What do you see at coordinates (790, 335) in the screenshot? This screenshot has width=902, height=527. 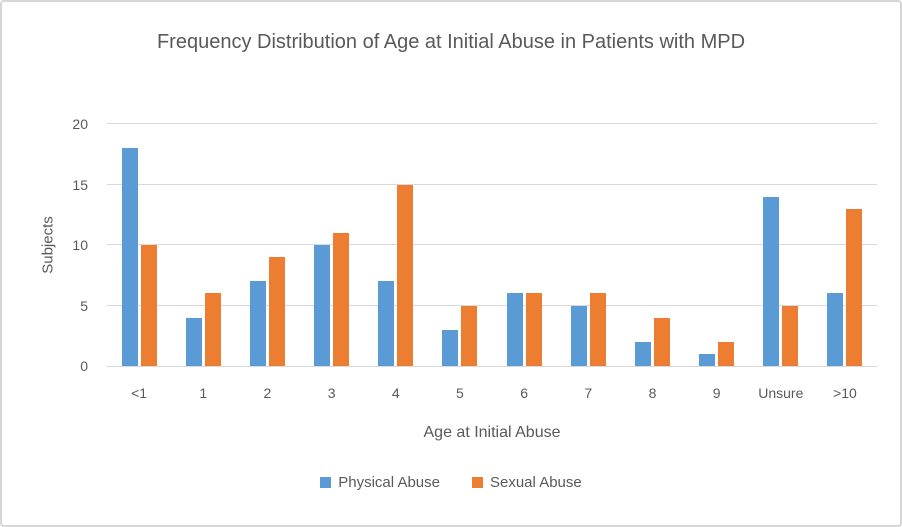 I see `bar-sexual-abuse-unsure` at bounding box center [790, 335].